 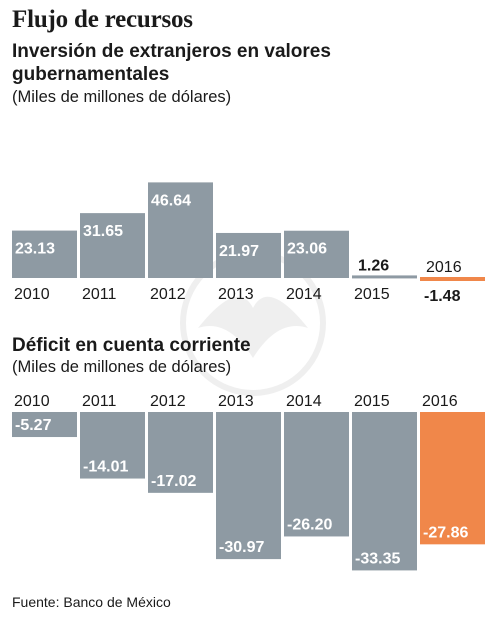 What do you see at coordinates (168, 401) in the screenshot?
I see `chart2-category-label-2012: 2012` at bounding box center [168, 401].